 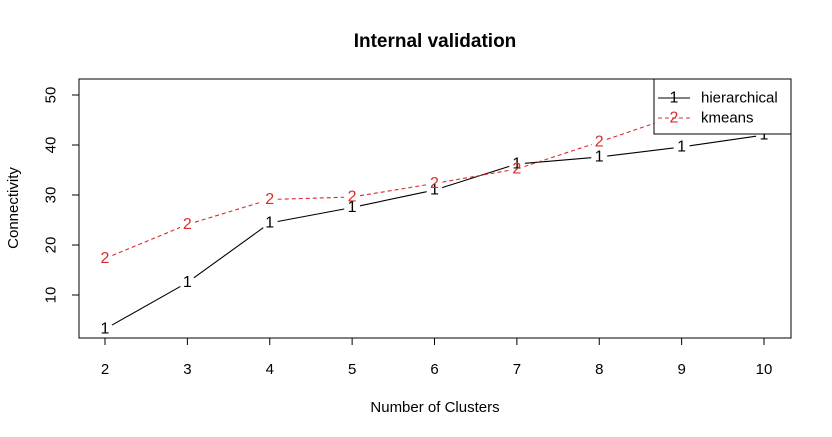 I want to click on x-tick-label: 10, so click(x=764, y=369).